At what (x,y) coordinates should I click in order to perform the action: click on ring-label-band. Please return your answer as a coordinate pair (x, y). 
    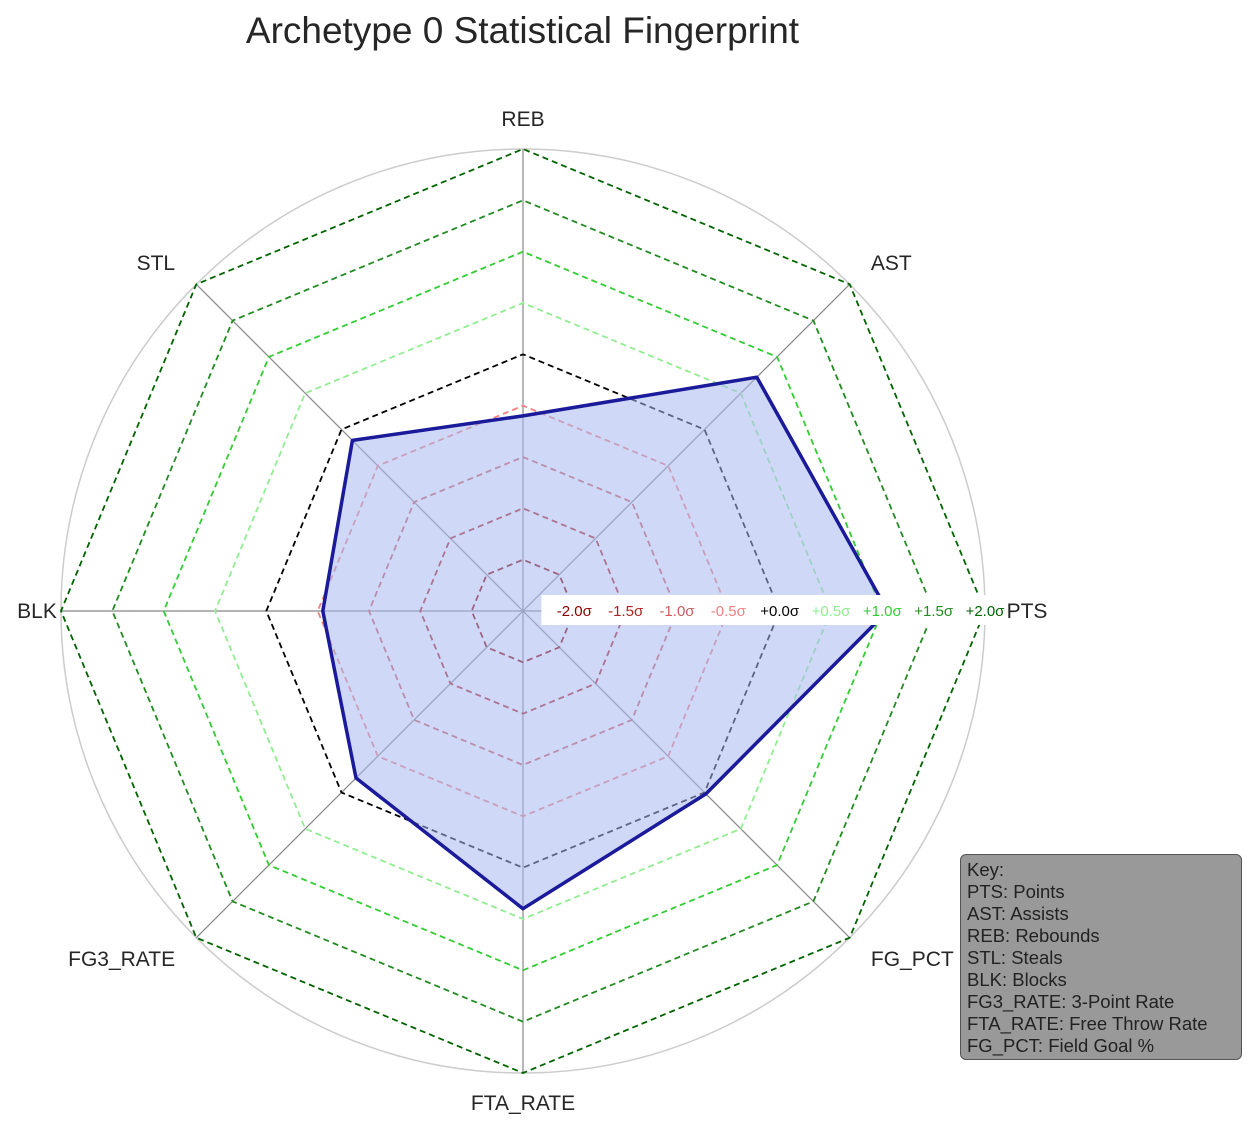
    Looking at the image, I should click on (775, 610).